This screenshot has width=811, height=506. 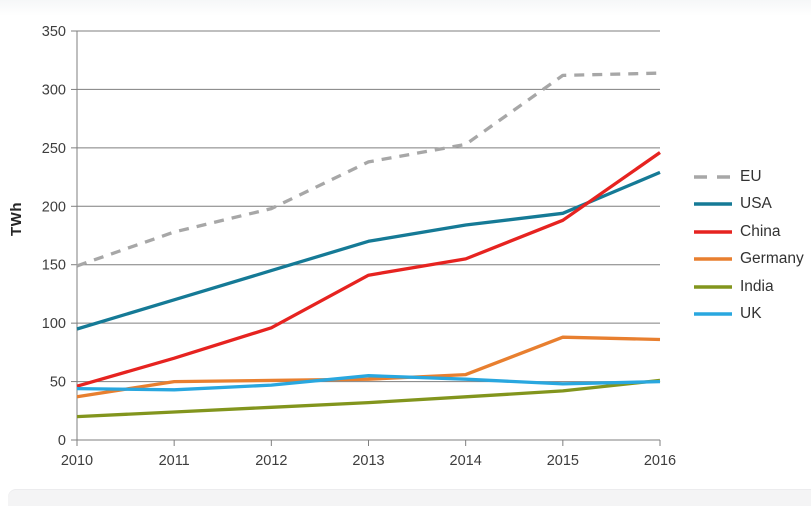 What do you see at coordinates (713, 287) in the screenshot?
I see `legend-swatch-india` at bounding box center [713, 287].